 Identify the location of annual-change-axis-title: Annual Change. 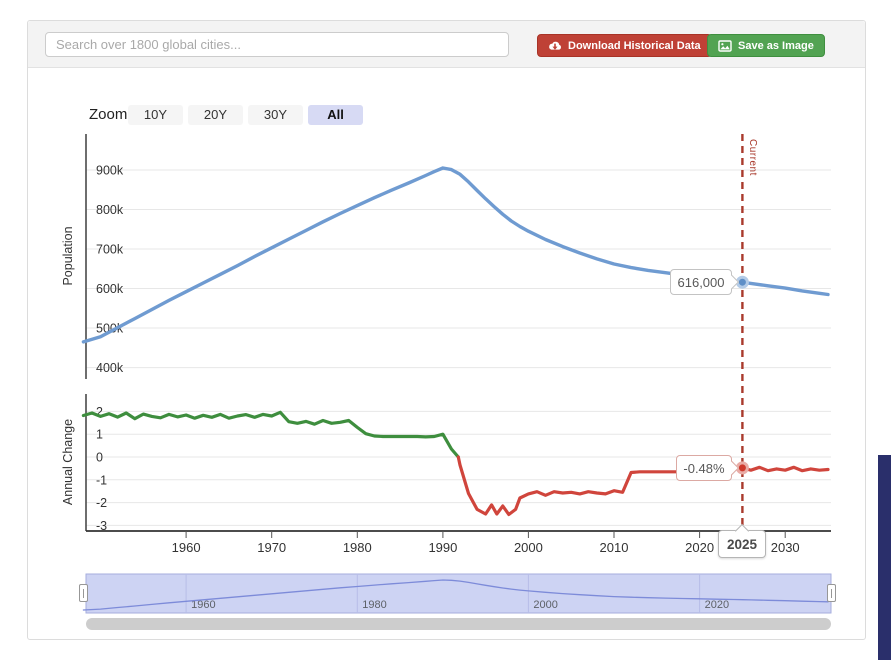
(68, 462).